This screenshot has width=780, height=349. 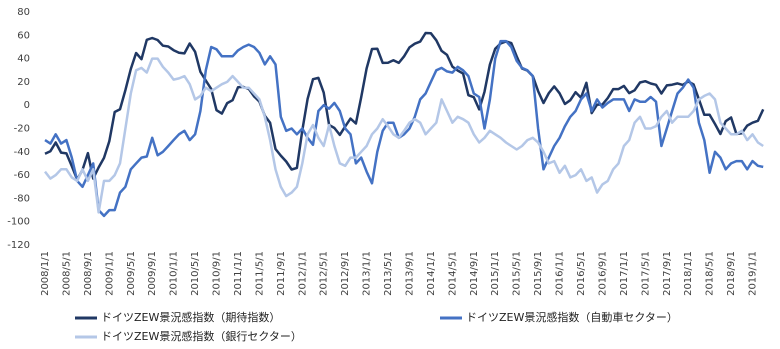 I want to click on x-tick-label: 2015/5/1, so click(x=517, y=273).